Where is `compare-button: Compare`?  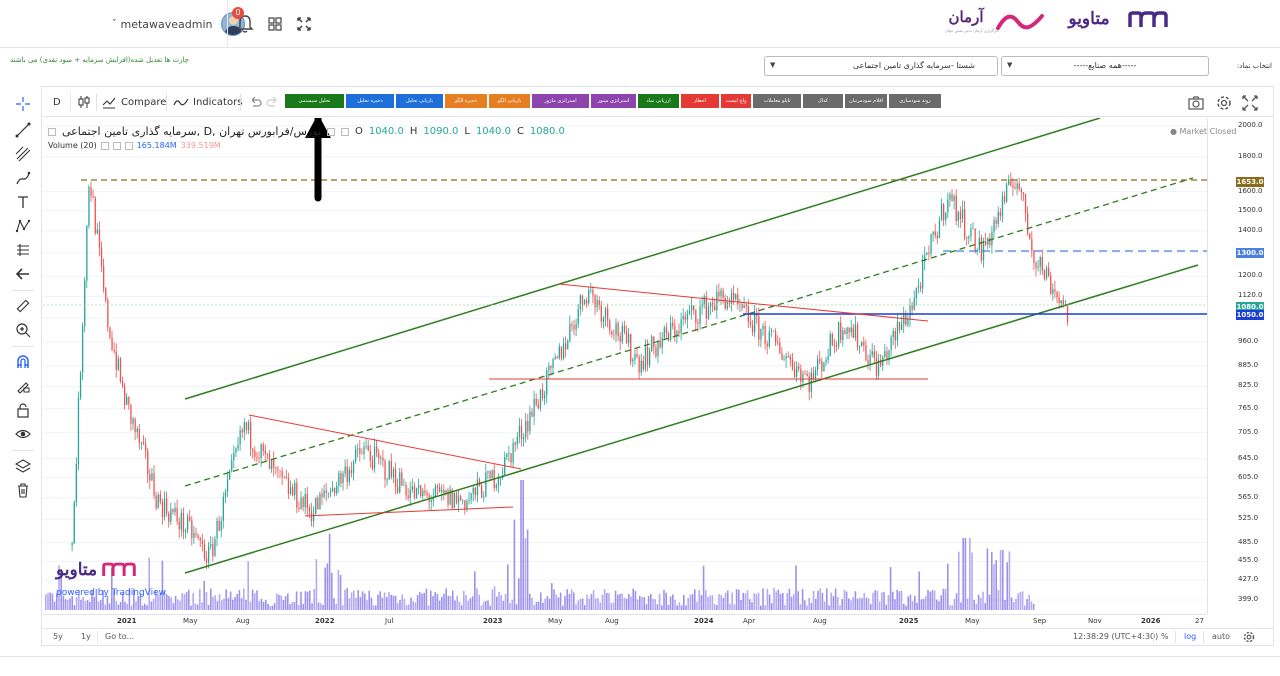
compare-button: Compare is located at coordinates (133, 102).